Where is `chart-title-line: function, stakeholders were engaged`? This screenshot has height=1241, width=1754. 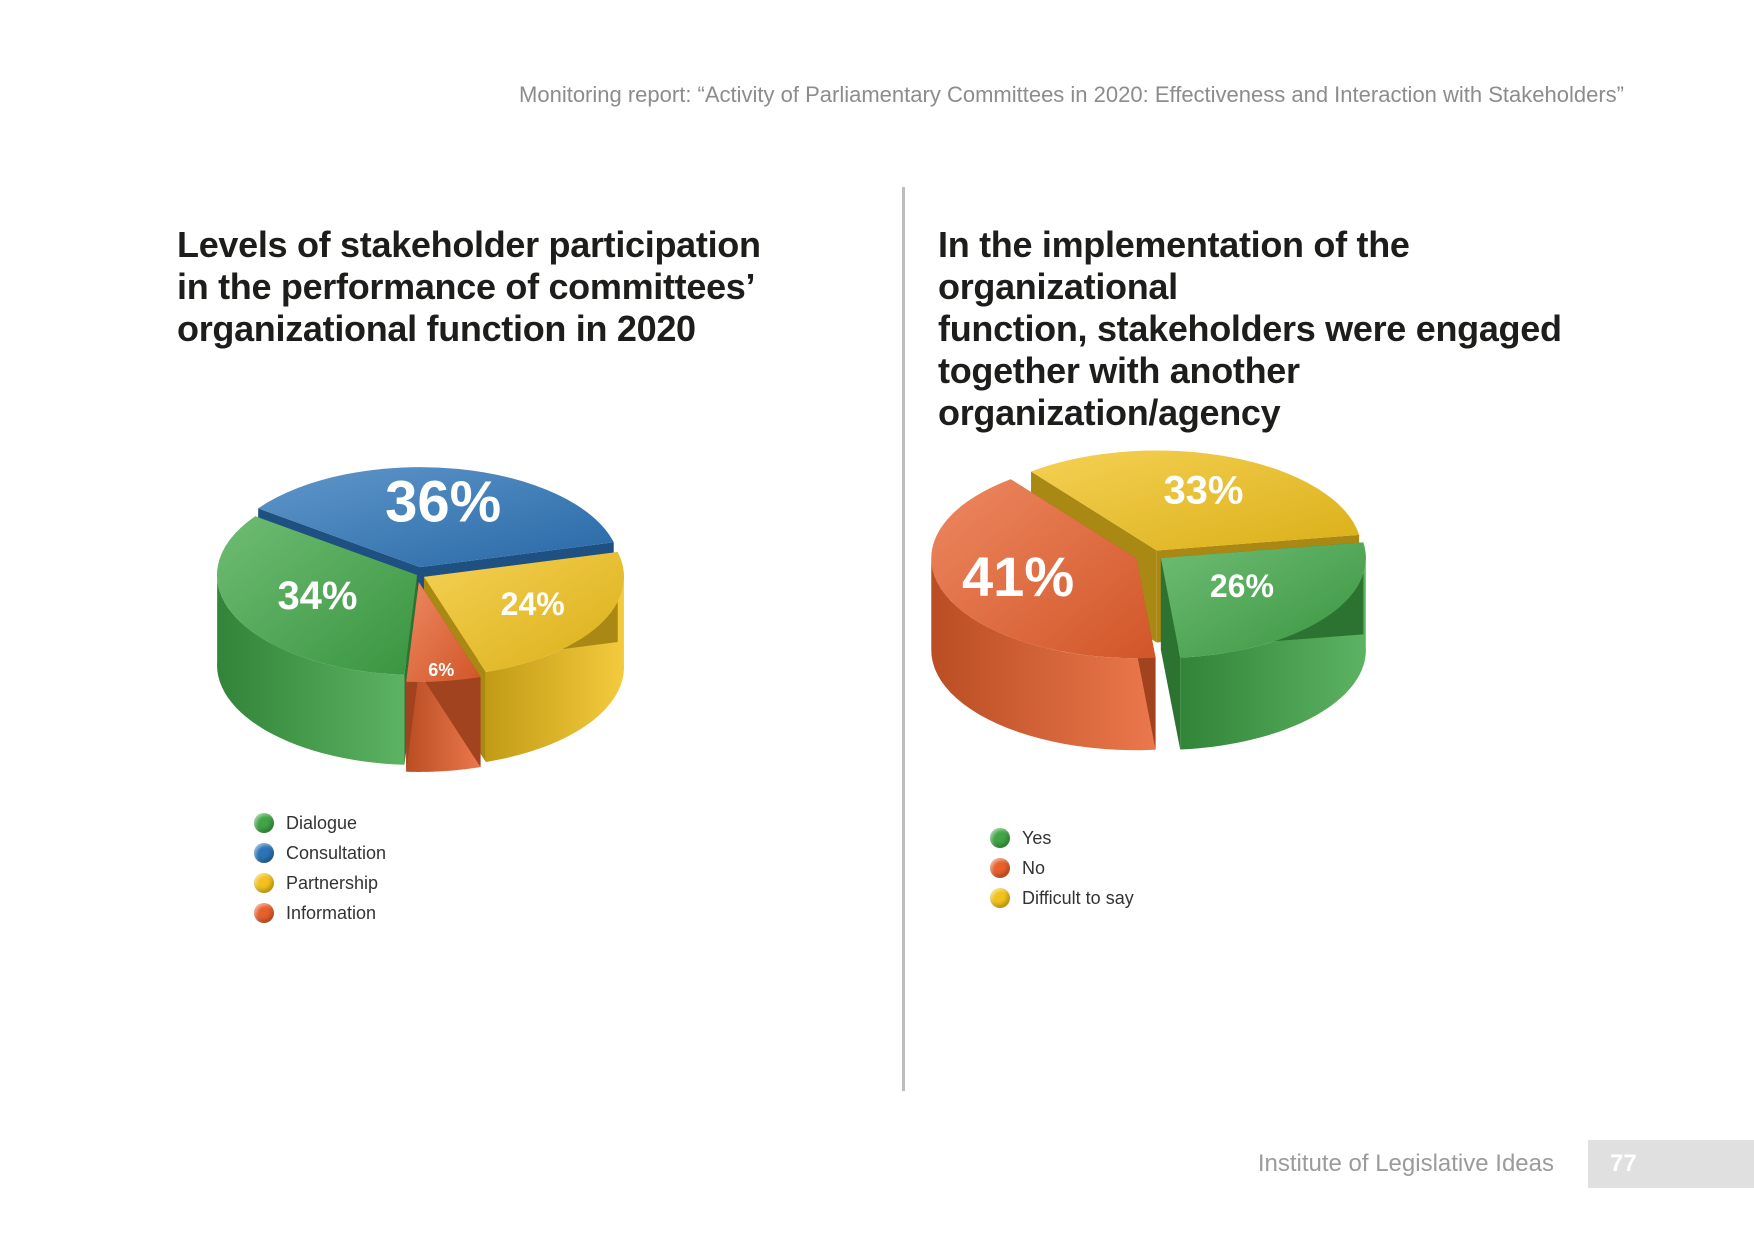
chart-title-line: function, stakeholders were engaged is located at coordinates (1250, 328).